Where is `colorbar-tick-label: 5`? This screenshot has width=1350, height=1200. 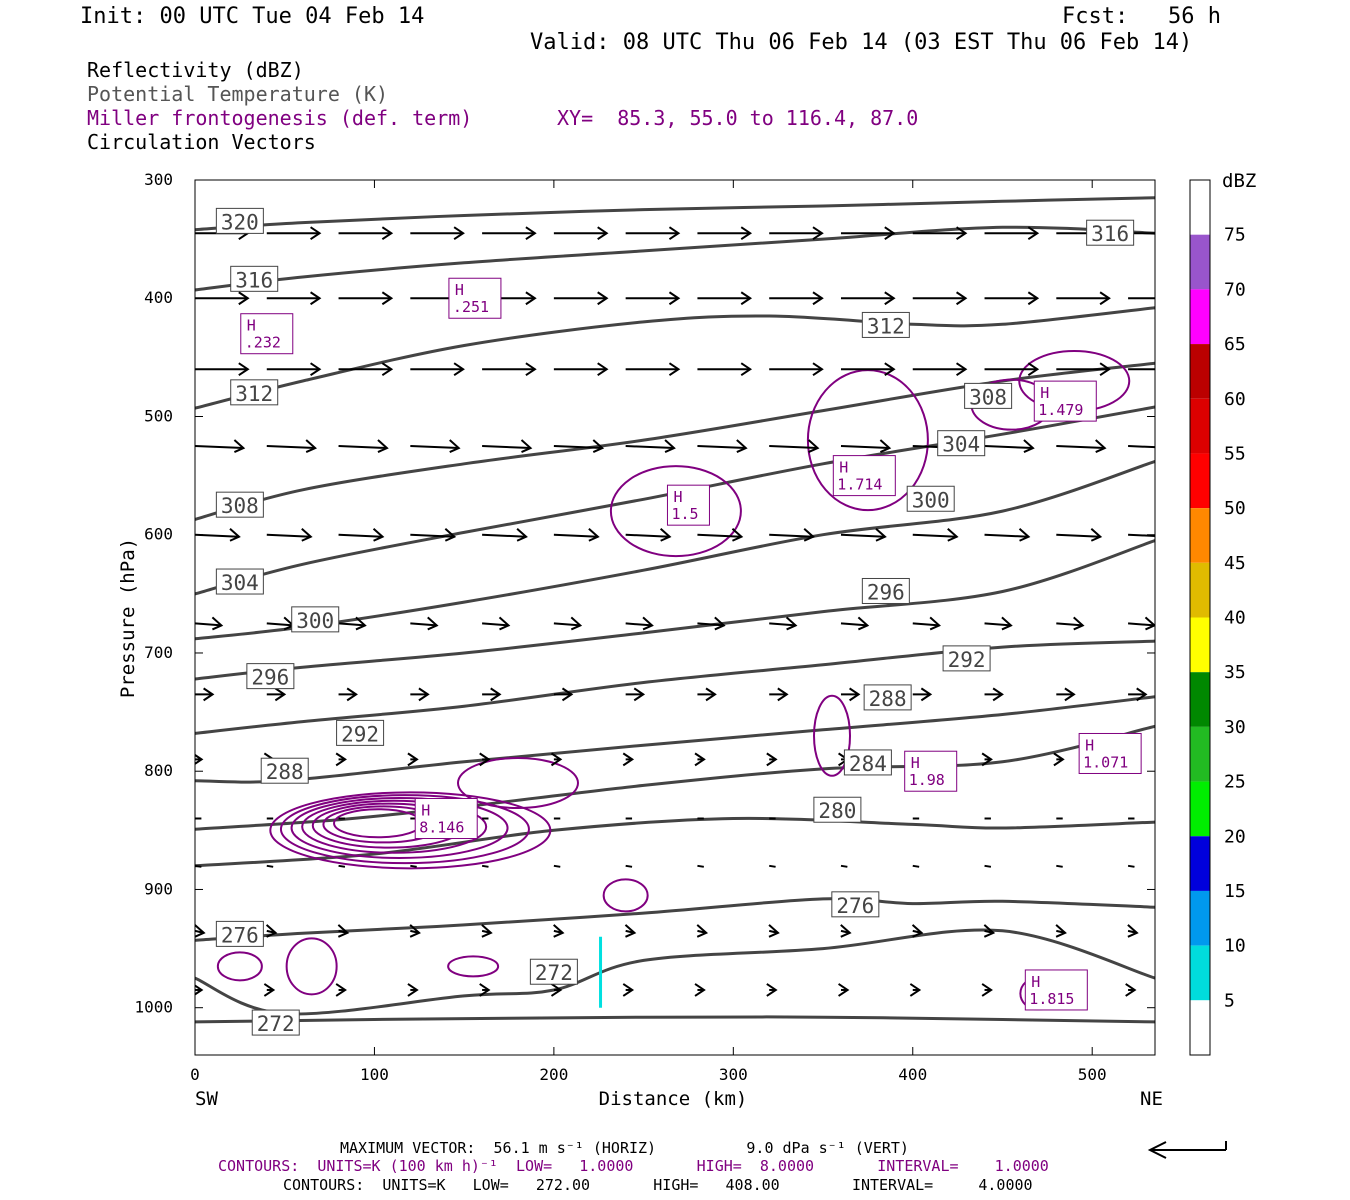
colorbar-tick-label: 5 is located at coordinates (1229, 1000).